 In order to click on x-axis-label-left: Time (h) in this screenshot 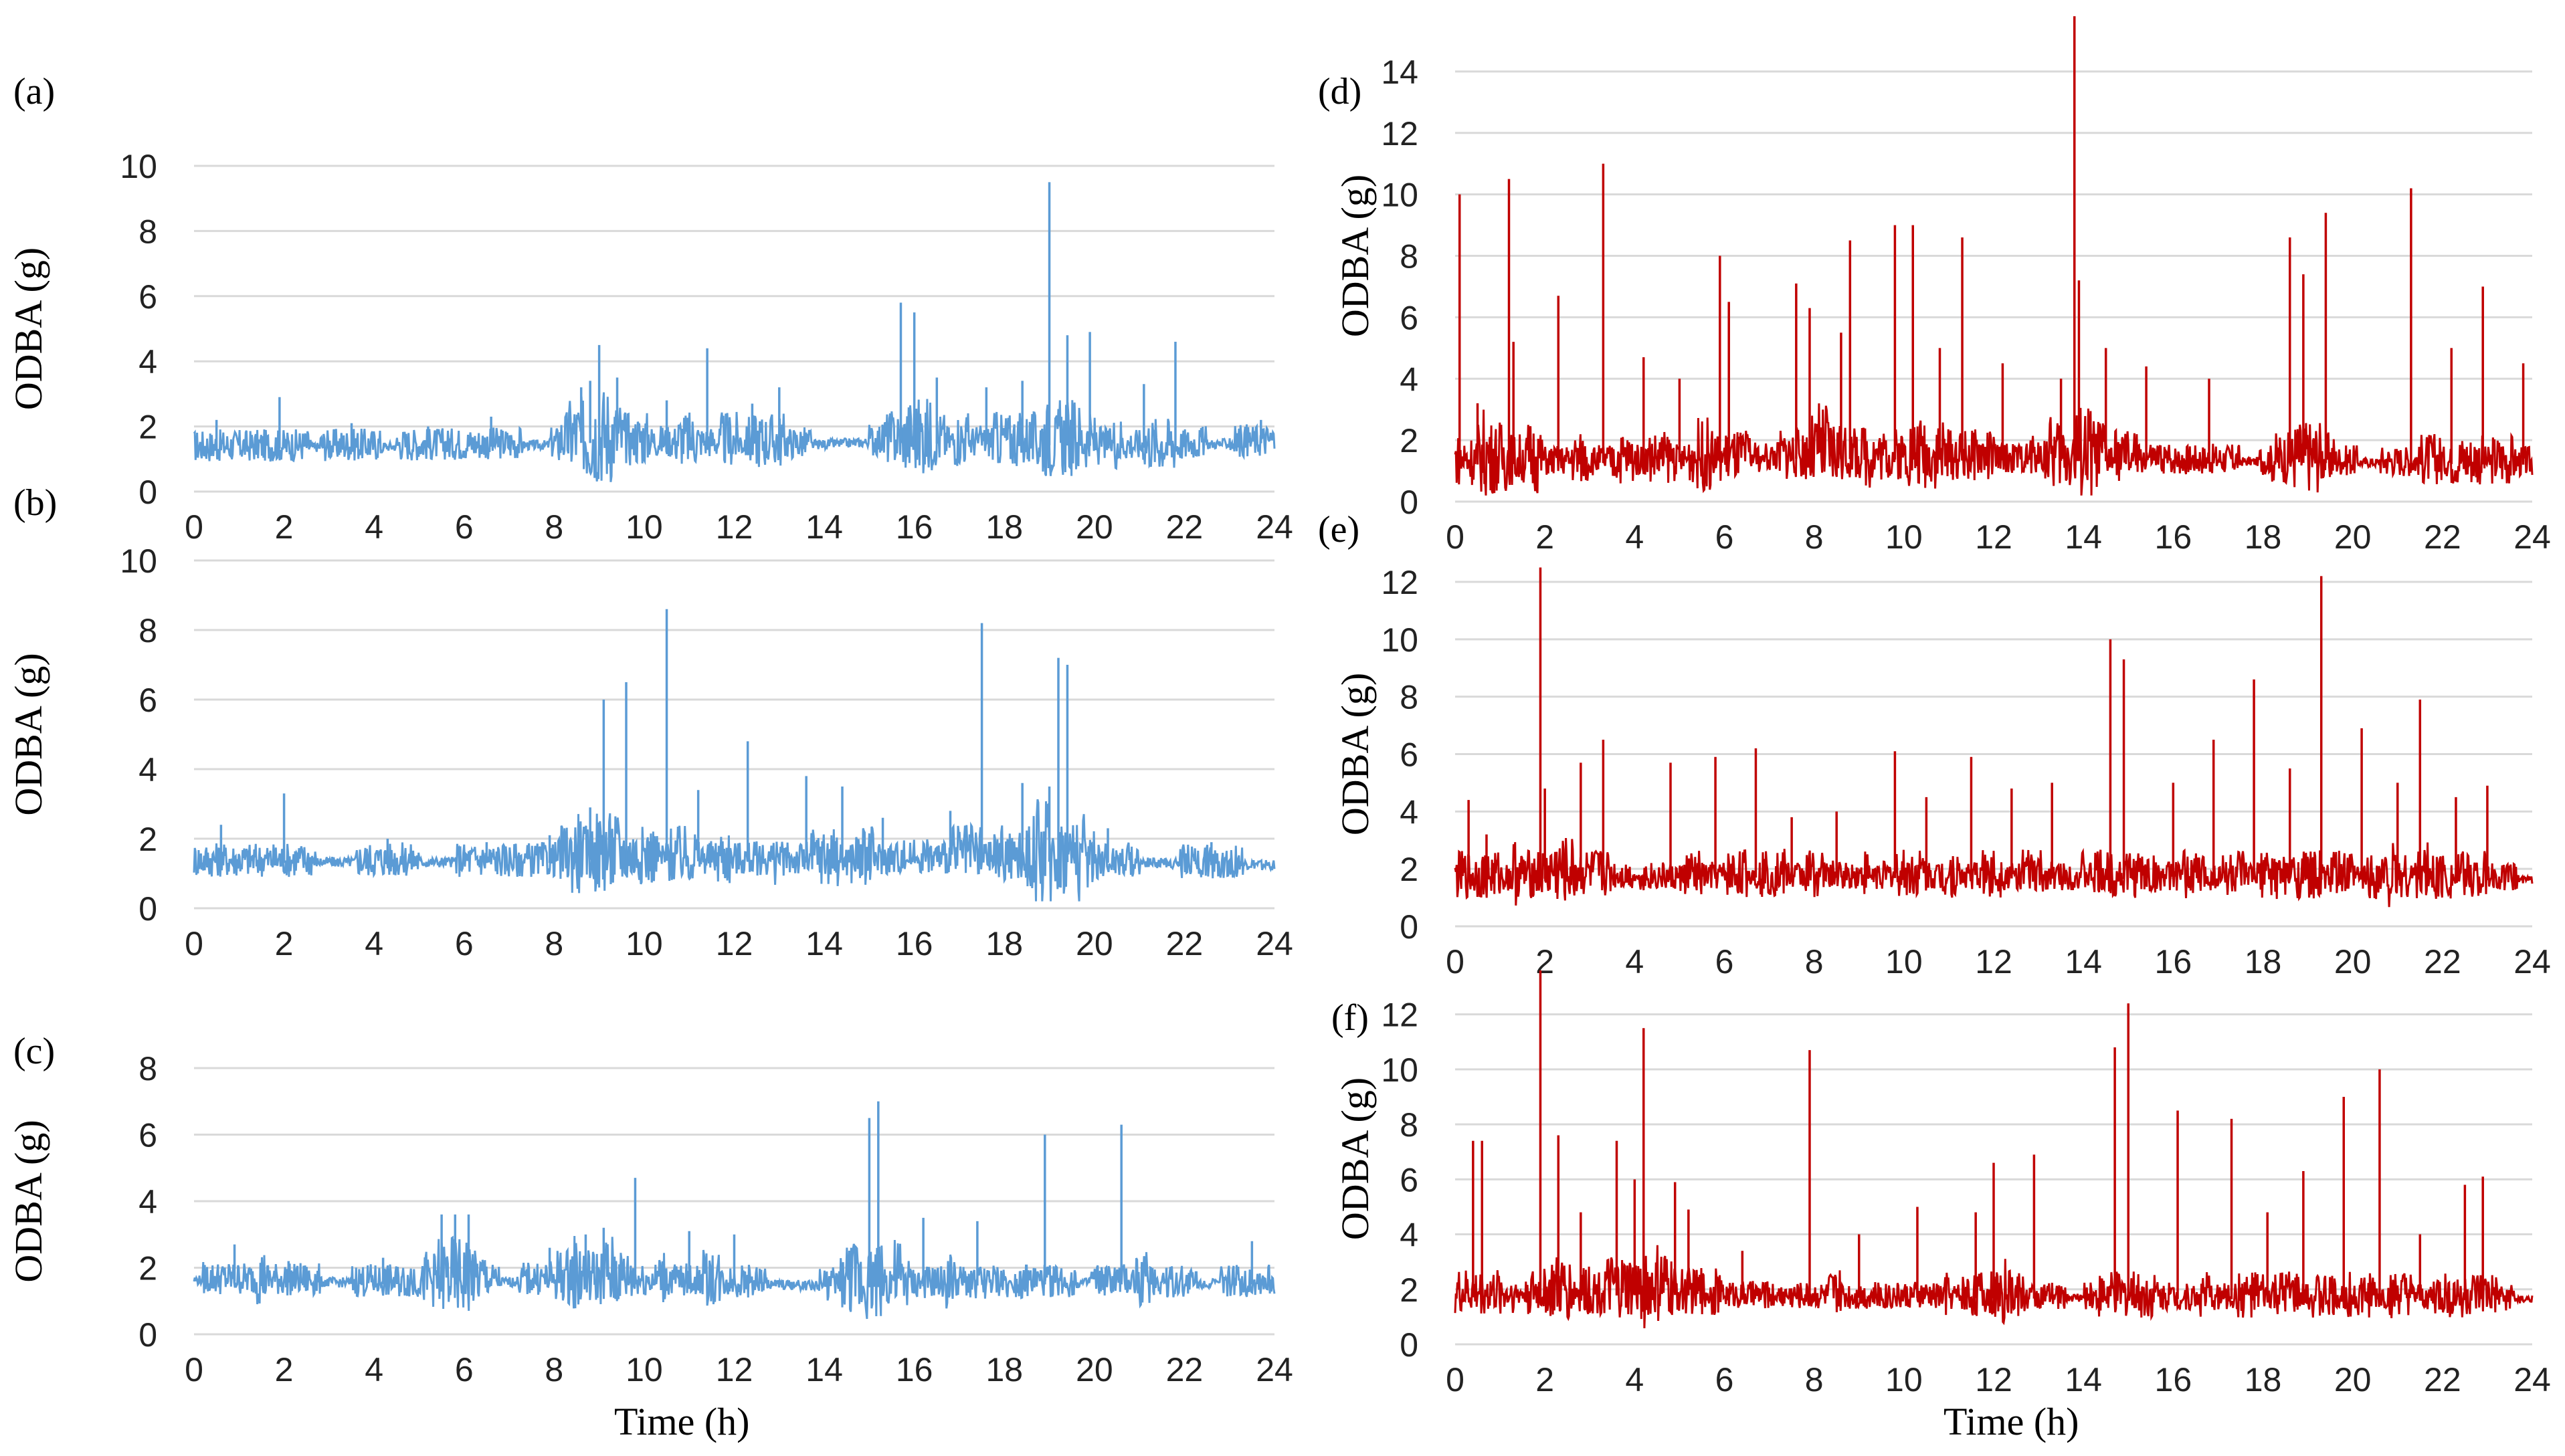, I will do `click(682, 1421)`.